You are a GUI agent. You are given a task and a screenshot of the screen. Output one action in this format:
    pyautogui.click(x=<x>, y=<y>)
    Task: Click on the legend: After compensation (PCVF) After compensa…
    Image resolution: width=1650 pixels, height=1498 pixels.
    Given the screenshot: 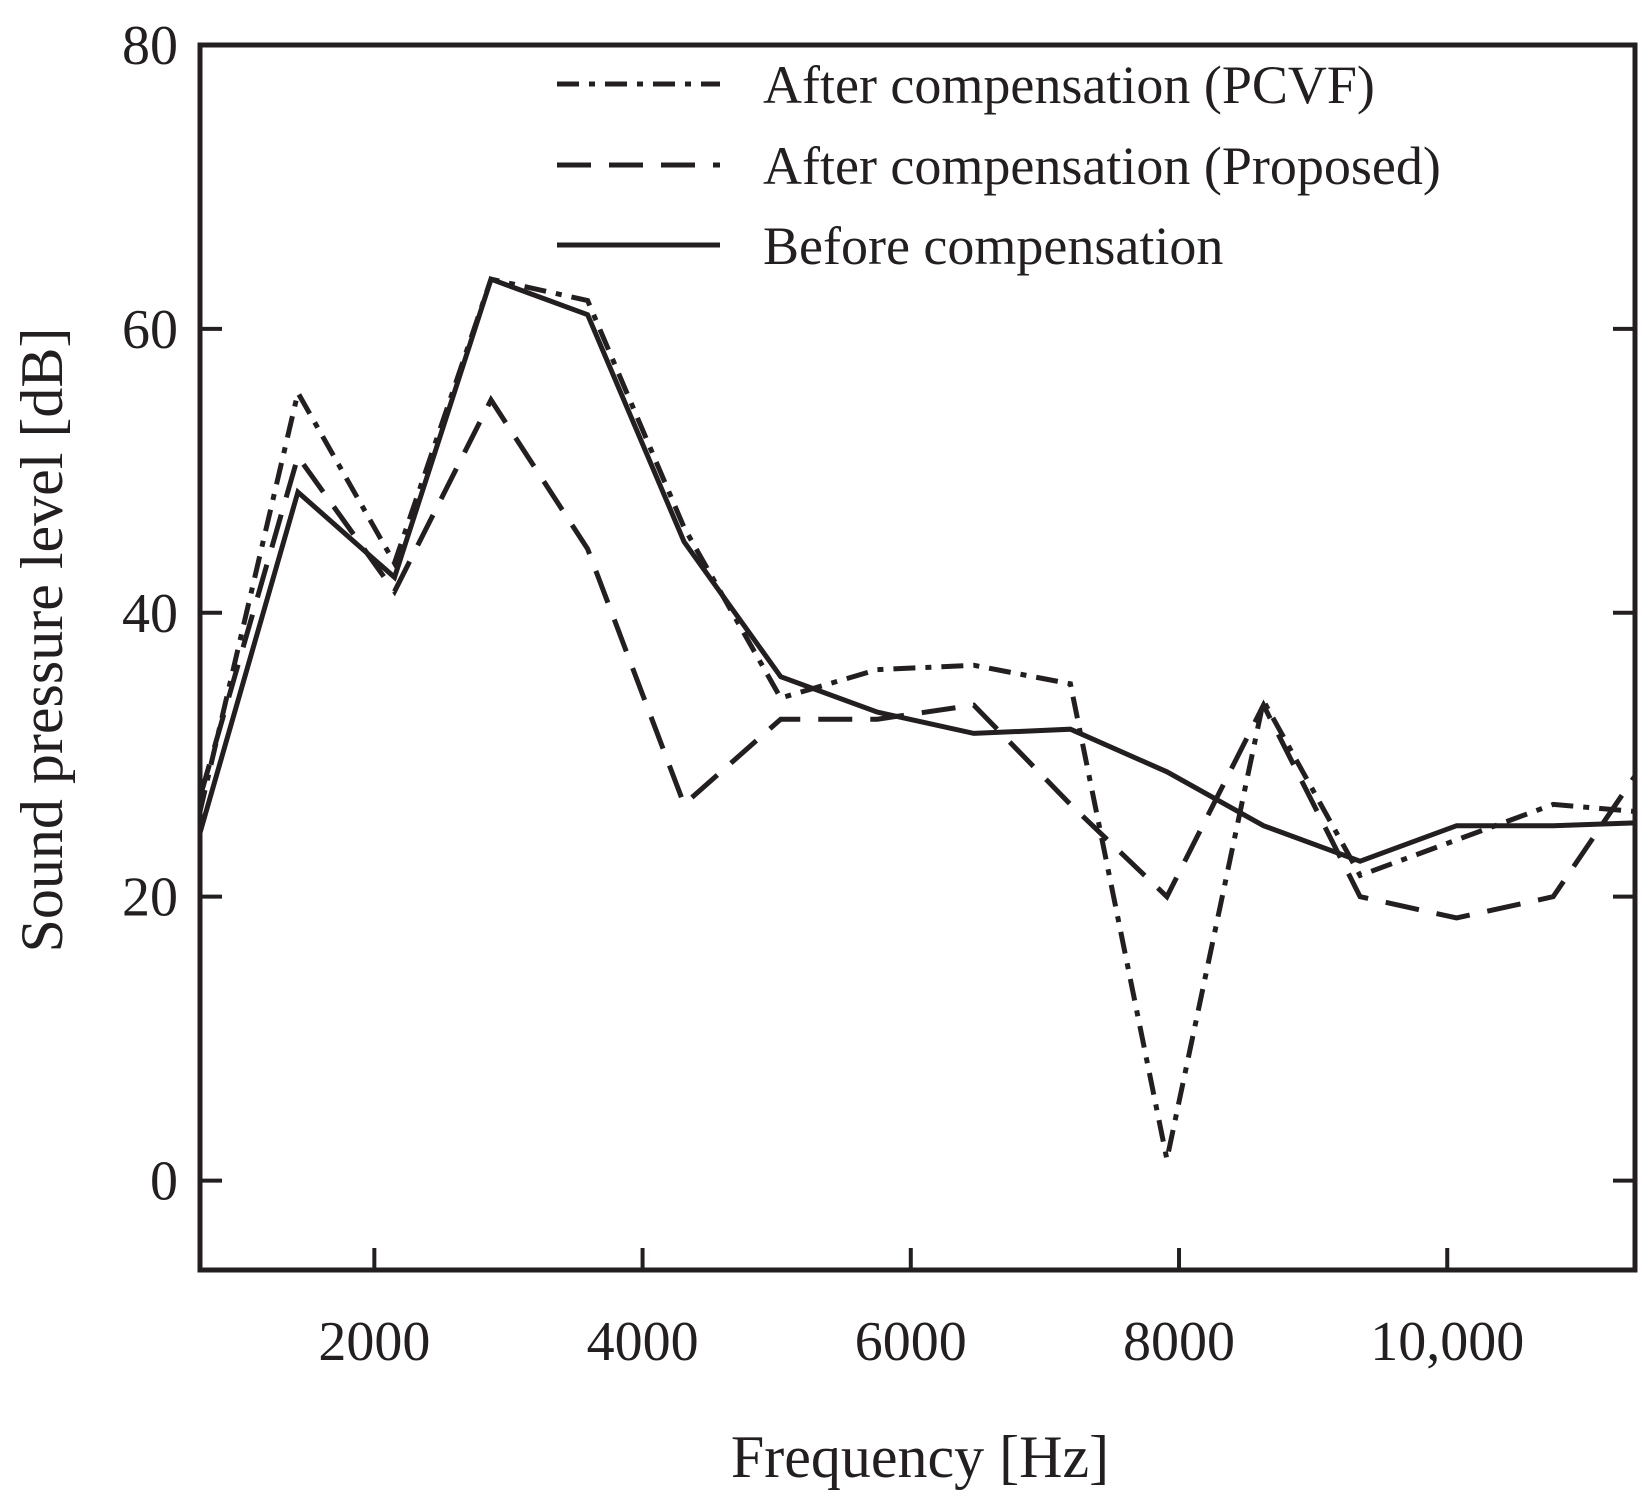 What is the action you would take?
    pyautogui.click(x=999, y=165)
    